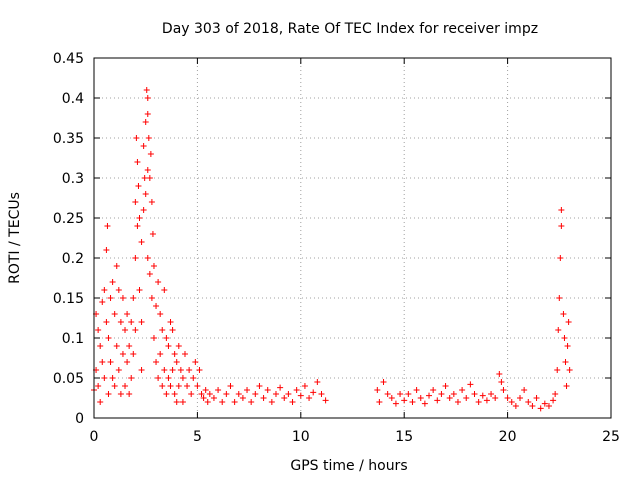 The height and width of the screenshot is (480, 640). What do you see at coordinates (68, 219) in the screenshot?
I see `y-tick-label: 0.25` at bounding box center [68, 219].